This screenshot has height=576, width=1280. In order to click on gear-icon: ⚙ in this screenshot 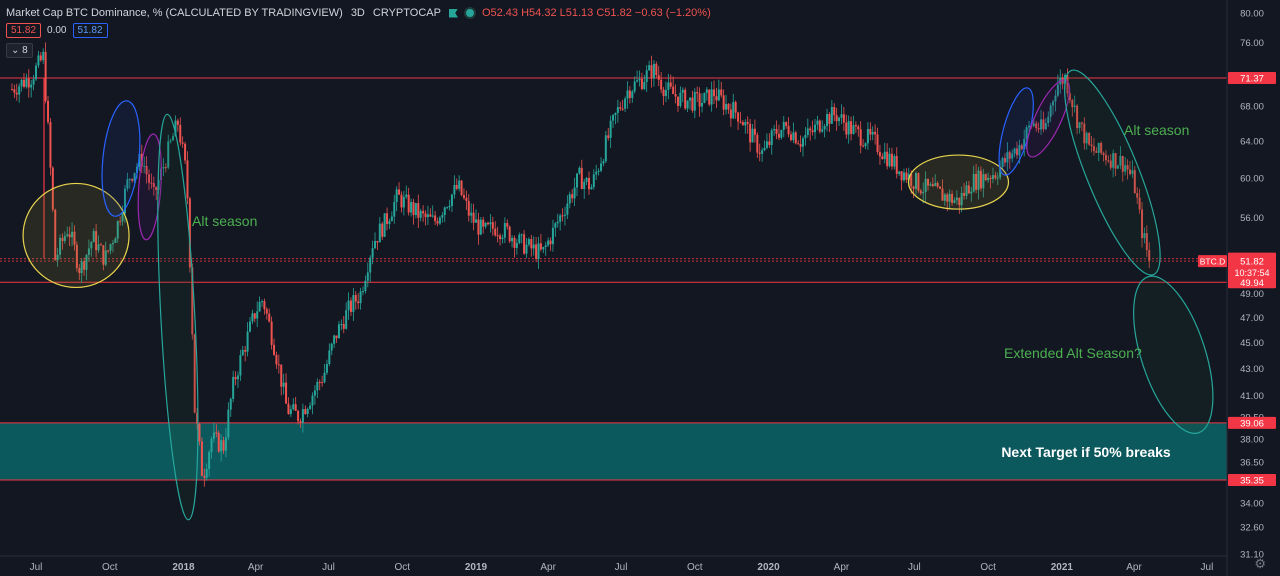, I will do `click(1260, 563)`.